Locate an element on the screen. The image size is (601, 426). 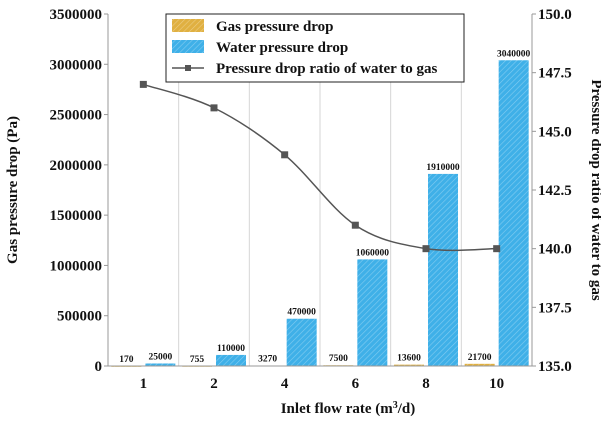
gas-bar-label: 755 is located at coordinates (197, 360).